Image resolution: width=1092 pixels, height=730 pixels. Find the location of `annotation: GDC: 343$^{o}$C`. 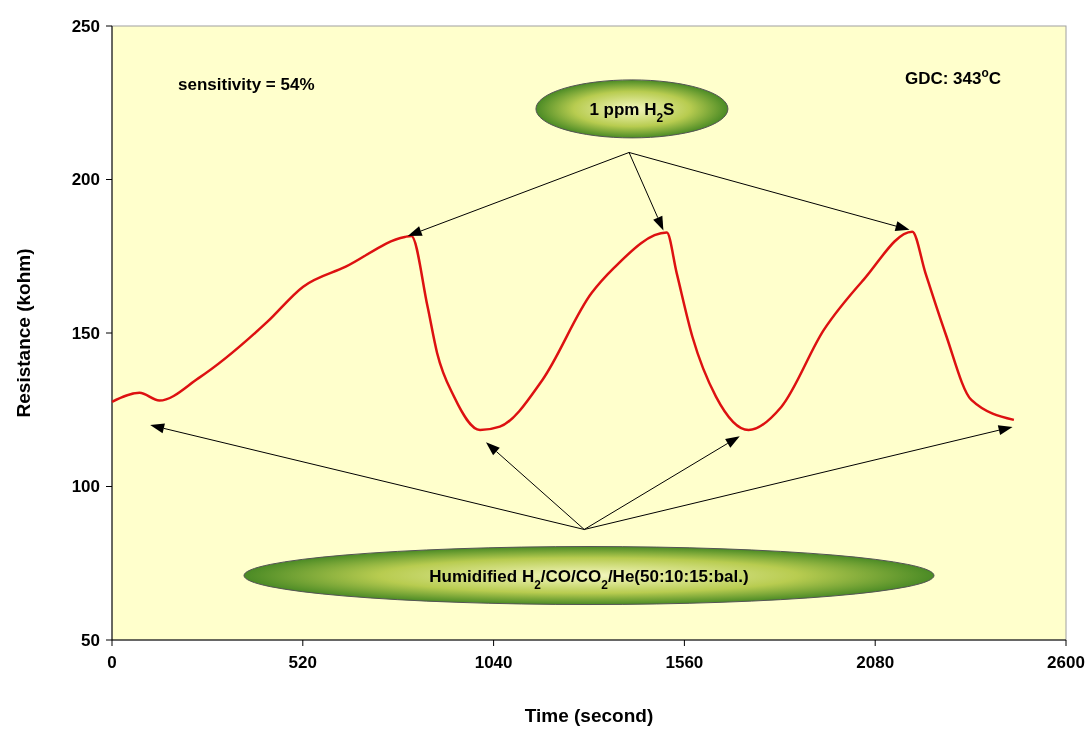

annotation: GDC: 343$^{o}$C is located at coordinates (952, 77).